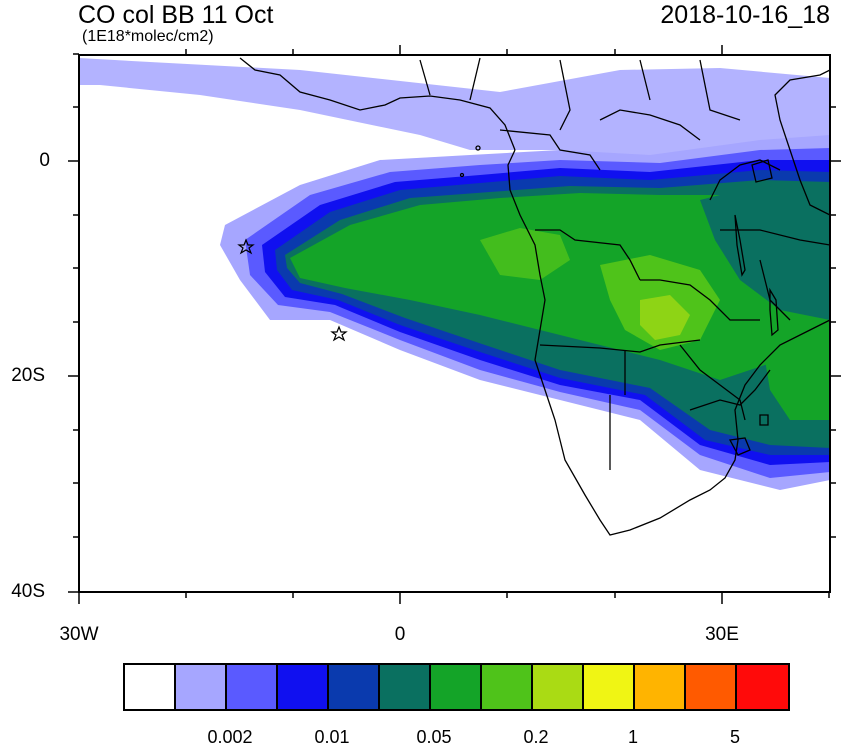  Describe the element at coordinates (722, 634) in the screenshot. I see `x-tick-label: 30E` at that location.